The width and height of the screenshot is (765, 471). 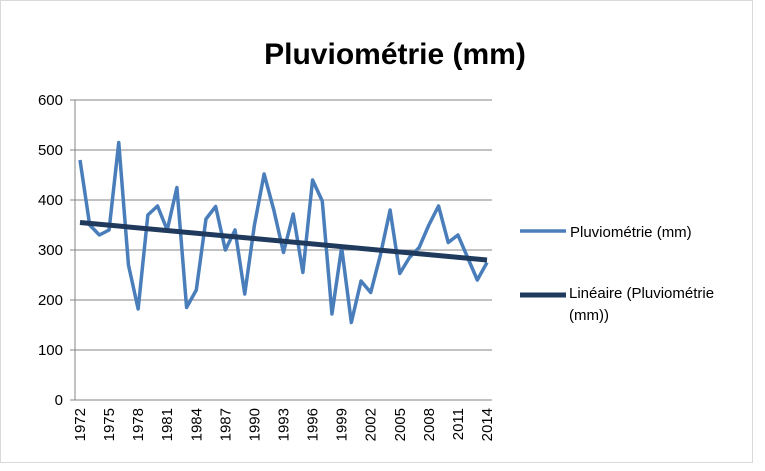 I want to click on x-tick-label: 1975, so click(x=109, y=424).